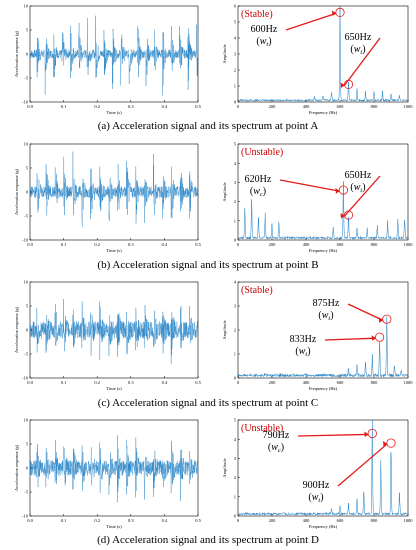 This screenshot has height=550, width=416. What do you see at coordinates (326, 303) in the screenshot?
I see `peak-frequency-label: 875Hz` at bounding box center [326, 303].